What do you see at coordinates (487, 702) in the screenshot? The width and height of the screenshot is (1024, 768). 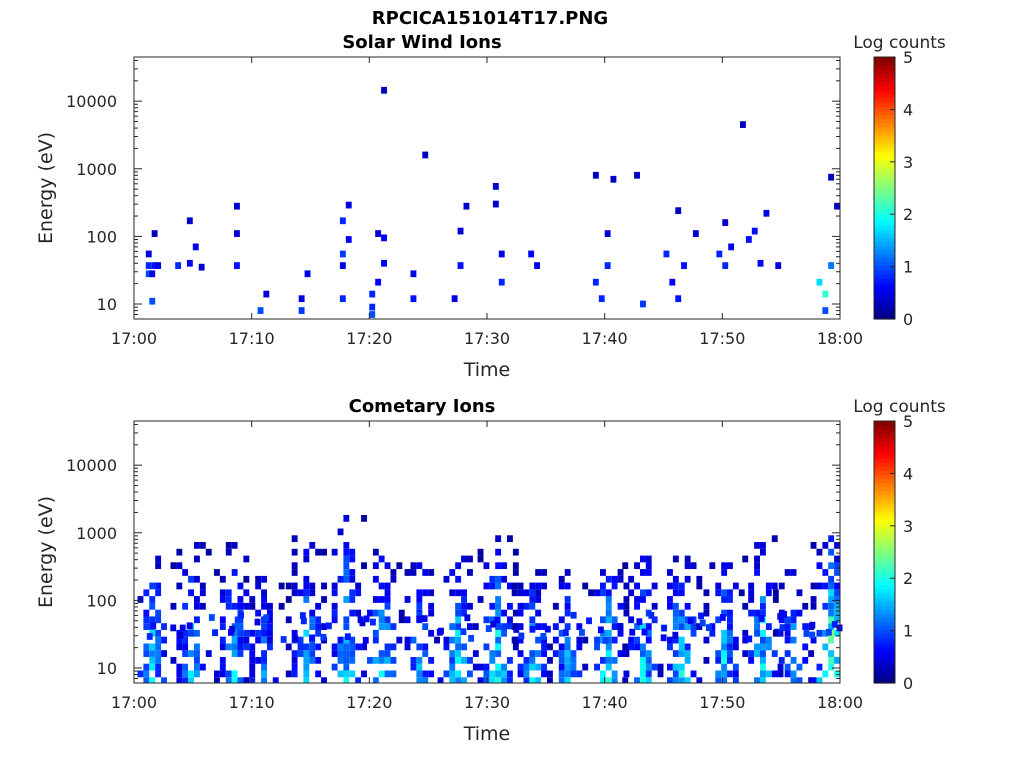 I see `x-tick-label: 17:30` at bounding box center [487, 702].